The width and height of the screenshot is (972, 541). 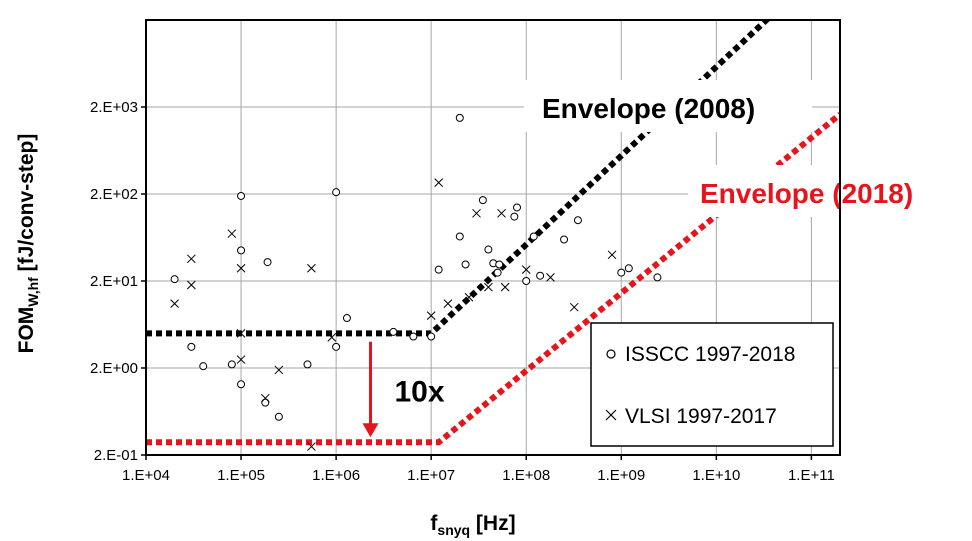 What do you see at coordinates (648, 108) in the screenshot?
I see `envelope-2008-label: Envelope (2008)` at bounding box center [648, 108].